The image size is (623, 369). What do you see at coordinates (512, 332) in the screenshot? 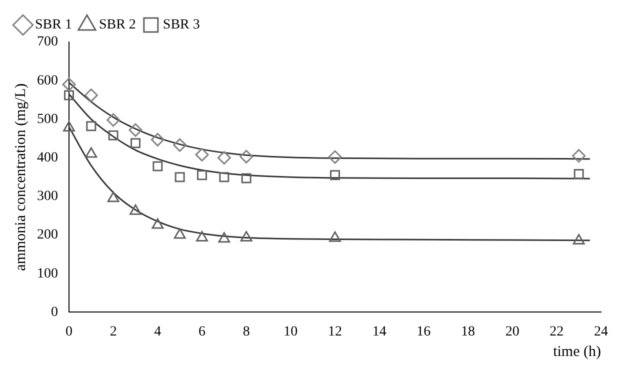
I see `x-tick-label: 20` at bounding box center [512, 332].